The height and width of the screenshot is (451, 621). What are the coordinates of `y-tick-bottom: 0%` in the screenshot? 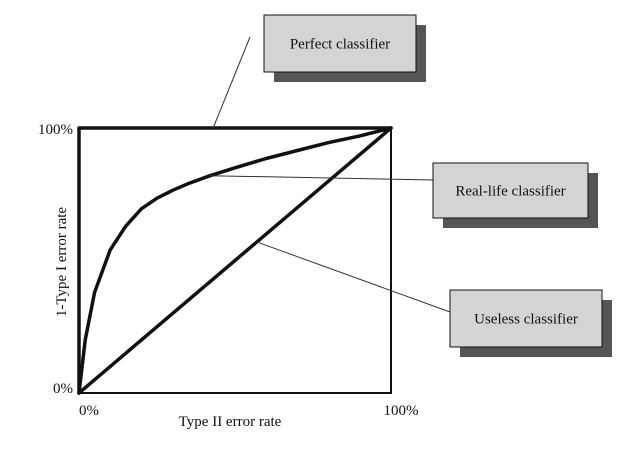 It's located at (63, 389).